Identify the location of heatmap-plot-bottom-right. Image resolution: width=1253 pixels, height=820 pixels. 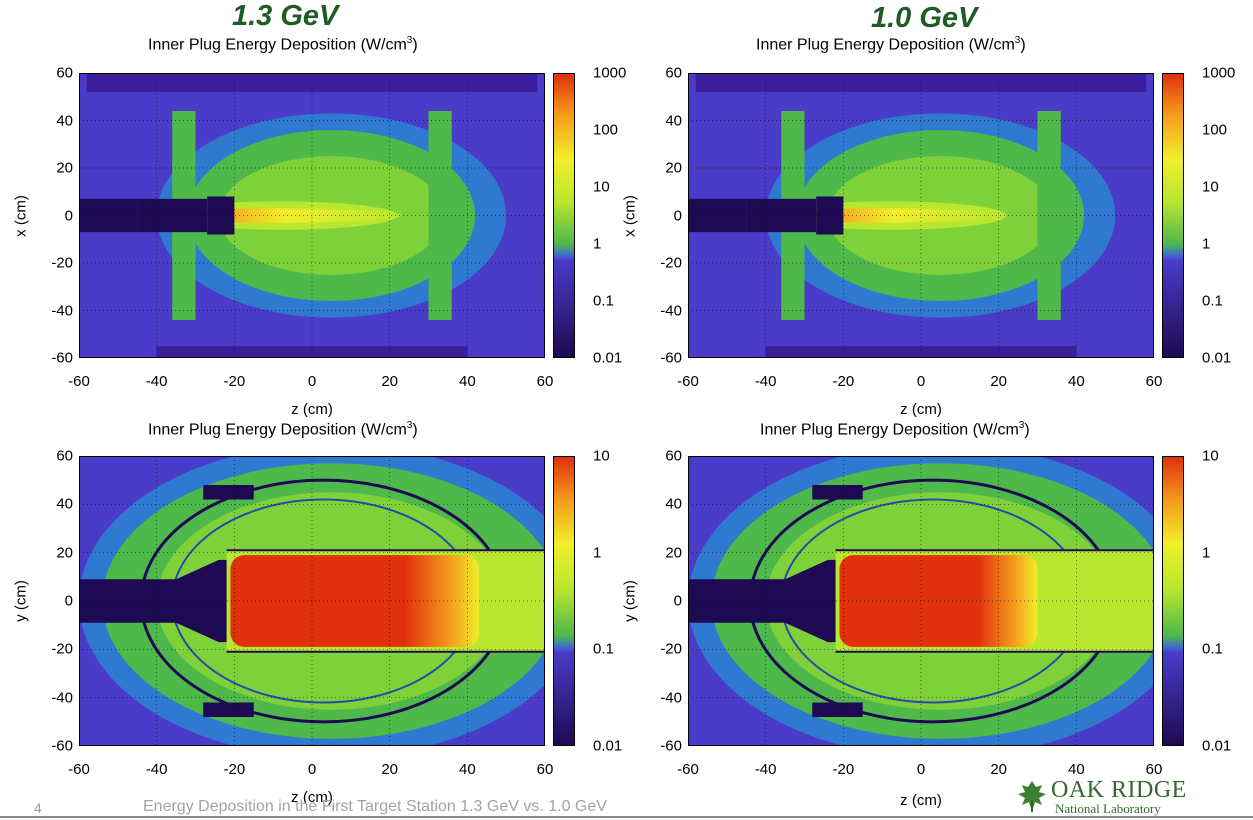
(921, 601).